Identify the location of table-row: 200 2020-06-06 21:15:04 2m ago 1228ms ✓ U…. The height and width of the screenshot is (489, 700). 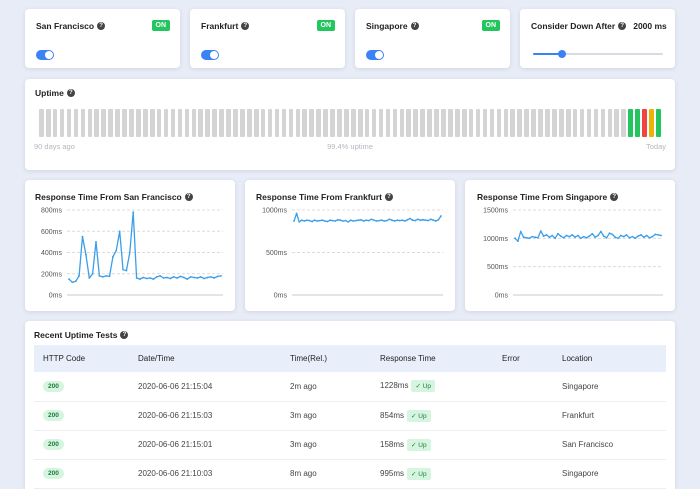
(350, 387).